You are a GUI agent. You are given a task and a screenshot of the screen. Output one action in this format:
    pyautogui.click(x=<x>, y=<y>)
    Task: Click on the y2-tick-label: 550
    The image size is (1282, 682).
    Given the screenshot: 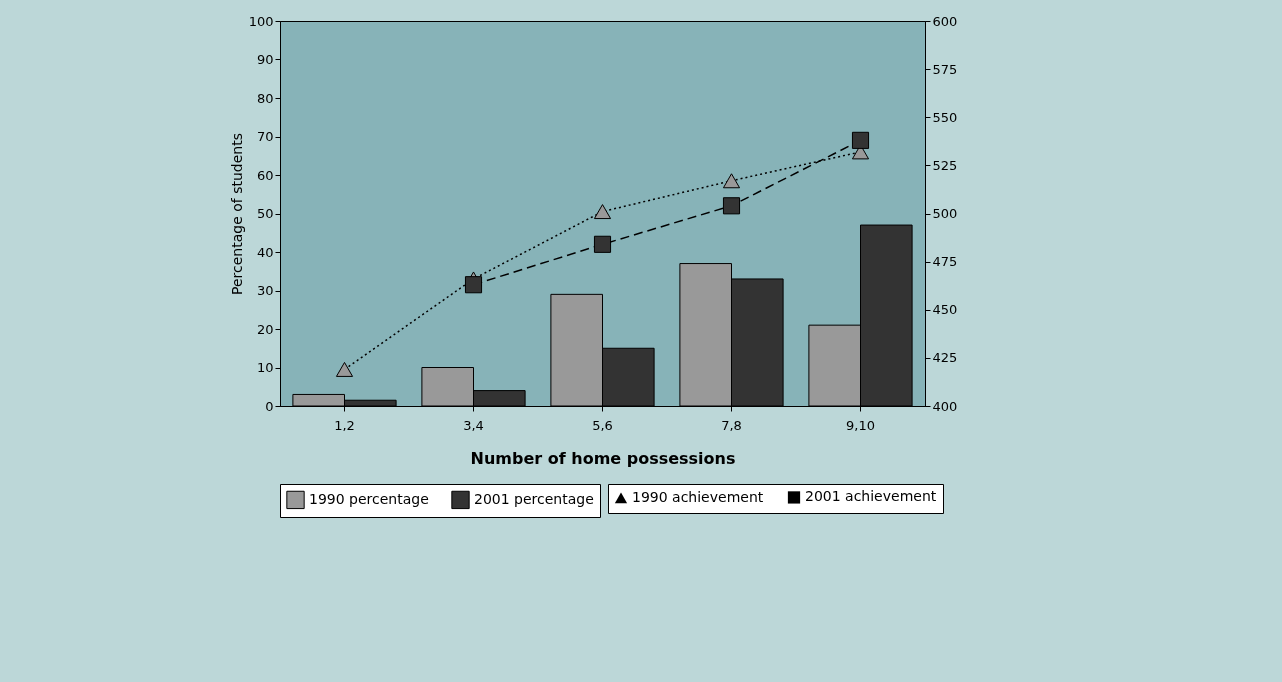 What is the action you would take?
    pyautogui.click(x=945, y=117)
    